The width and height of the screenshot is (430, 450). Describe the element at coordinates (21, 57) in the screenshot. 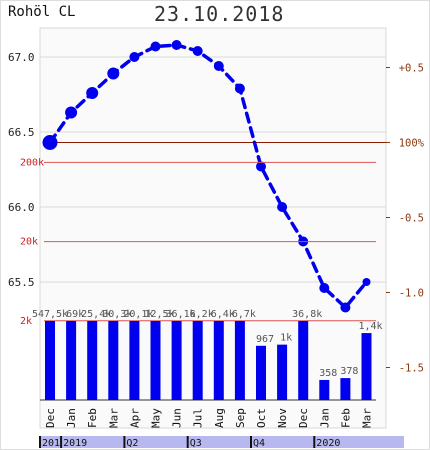

I see `price-tick-label: 67.0` at that location.